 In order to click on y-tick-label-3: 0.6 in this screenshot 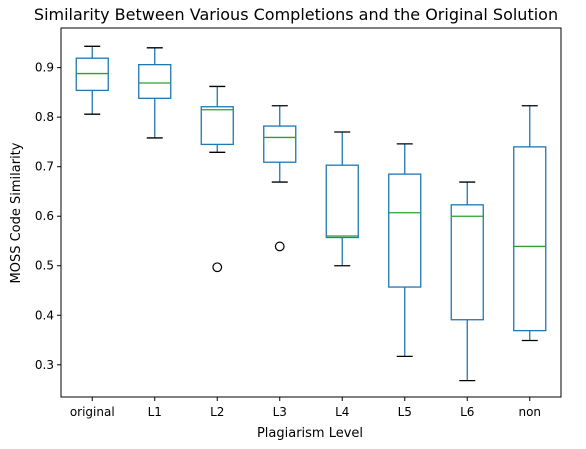, I will do `click(44, 216)`.